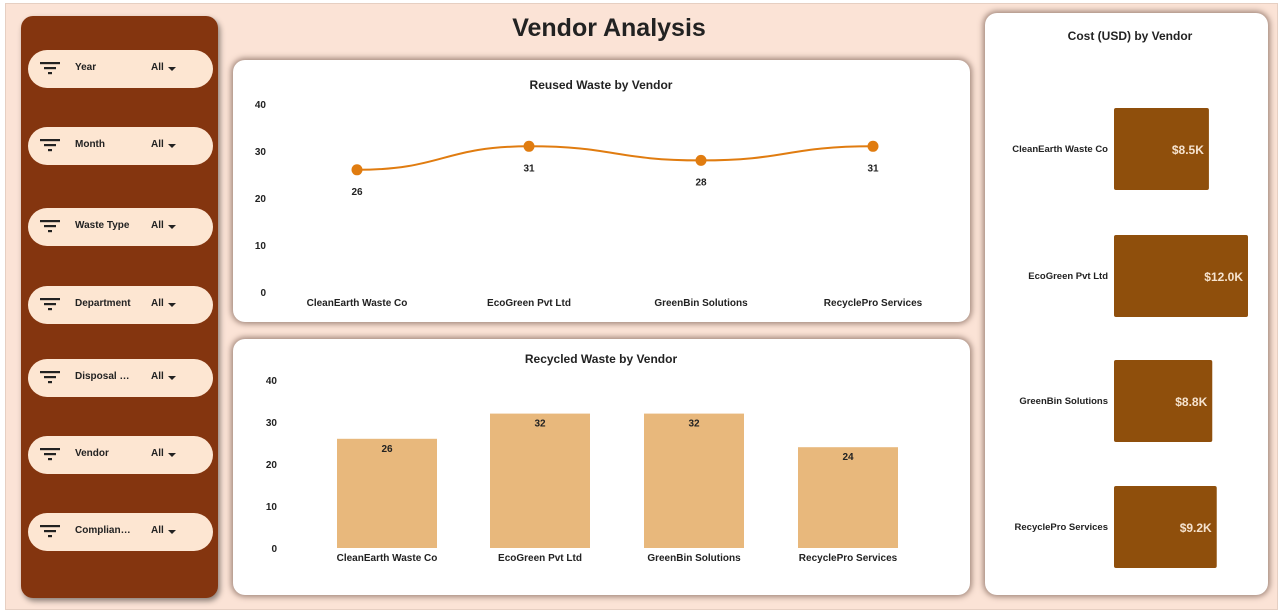 This screenshot has height=612, width=1280. I want to click on filter-disposal-m: Disposal M... All, so click(120, 378).